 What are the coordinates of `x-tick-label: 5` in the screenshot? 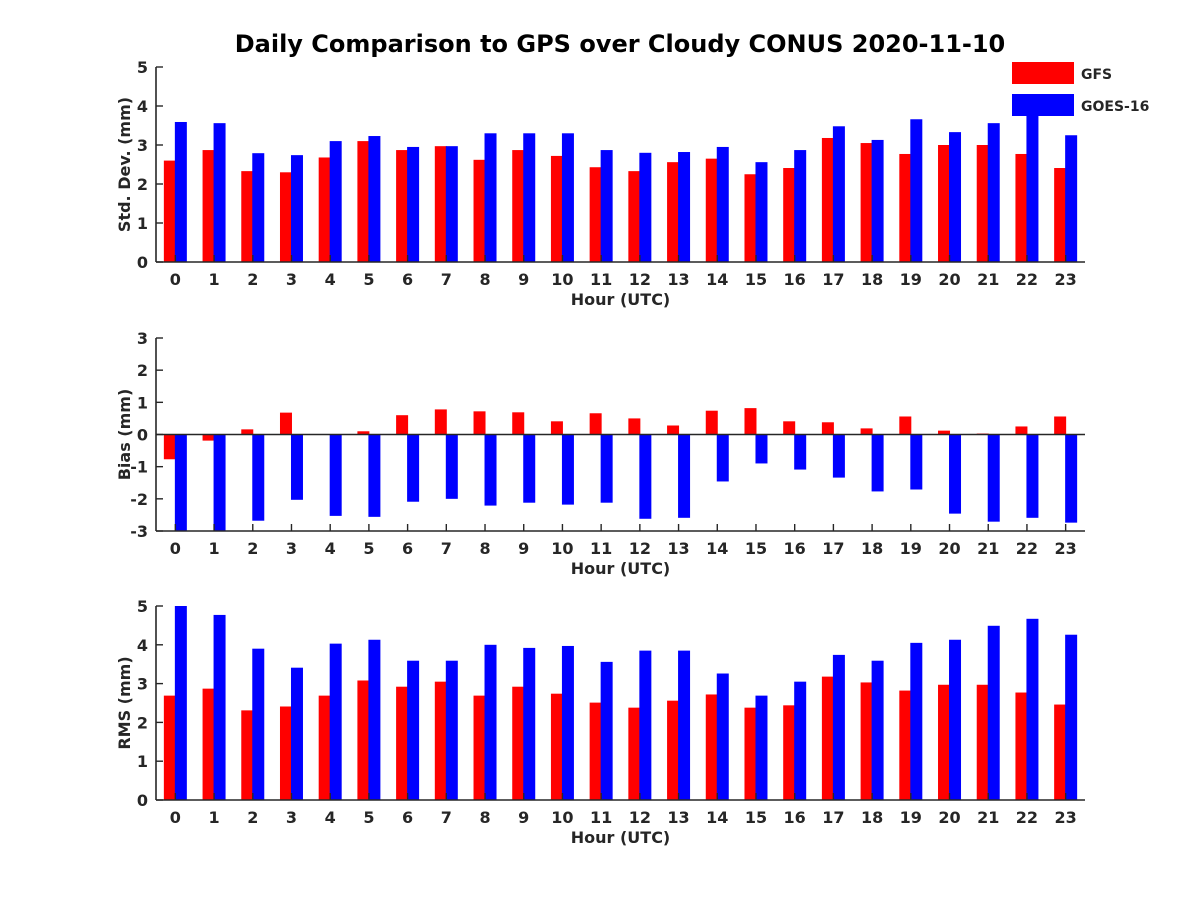 It's located at (368, 548).